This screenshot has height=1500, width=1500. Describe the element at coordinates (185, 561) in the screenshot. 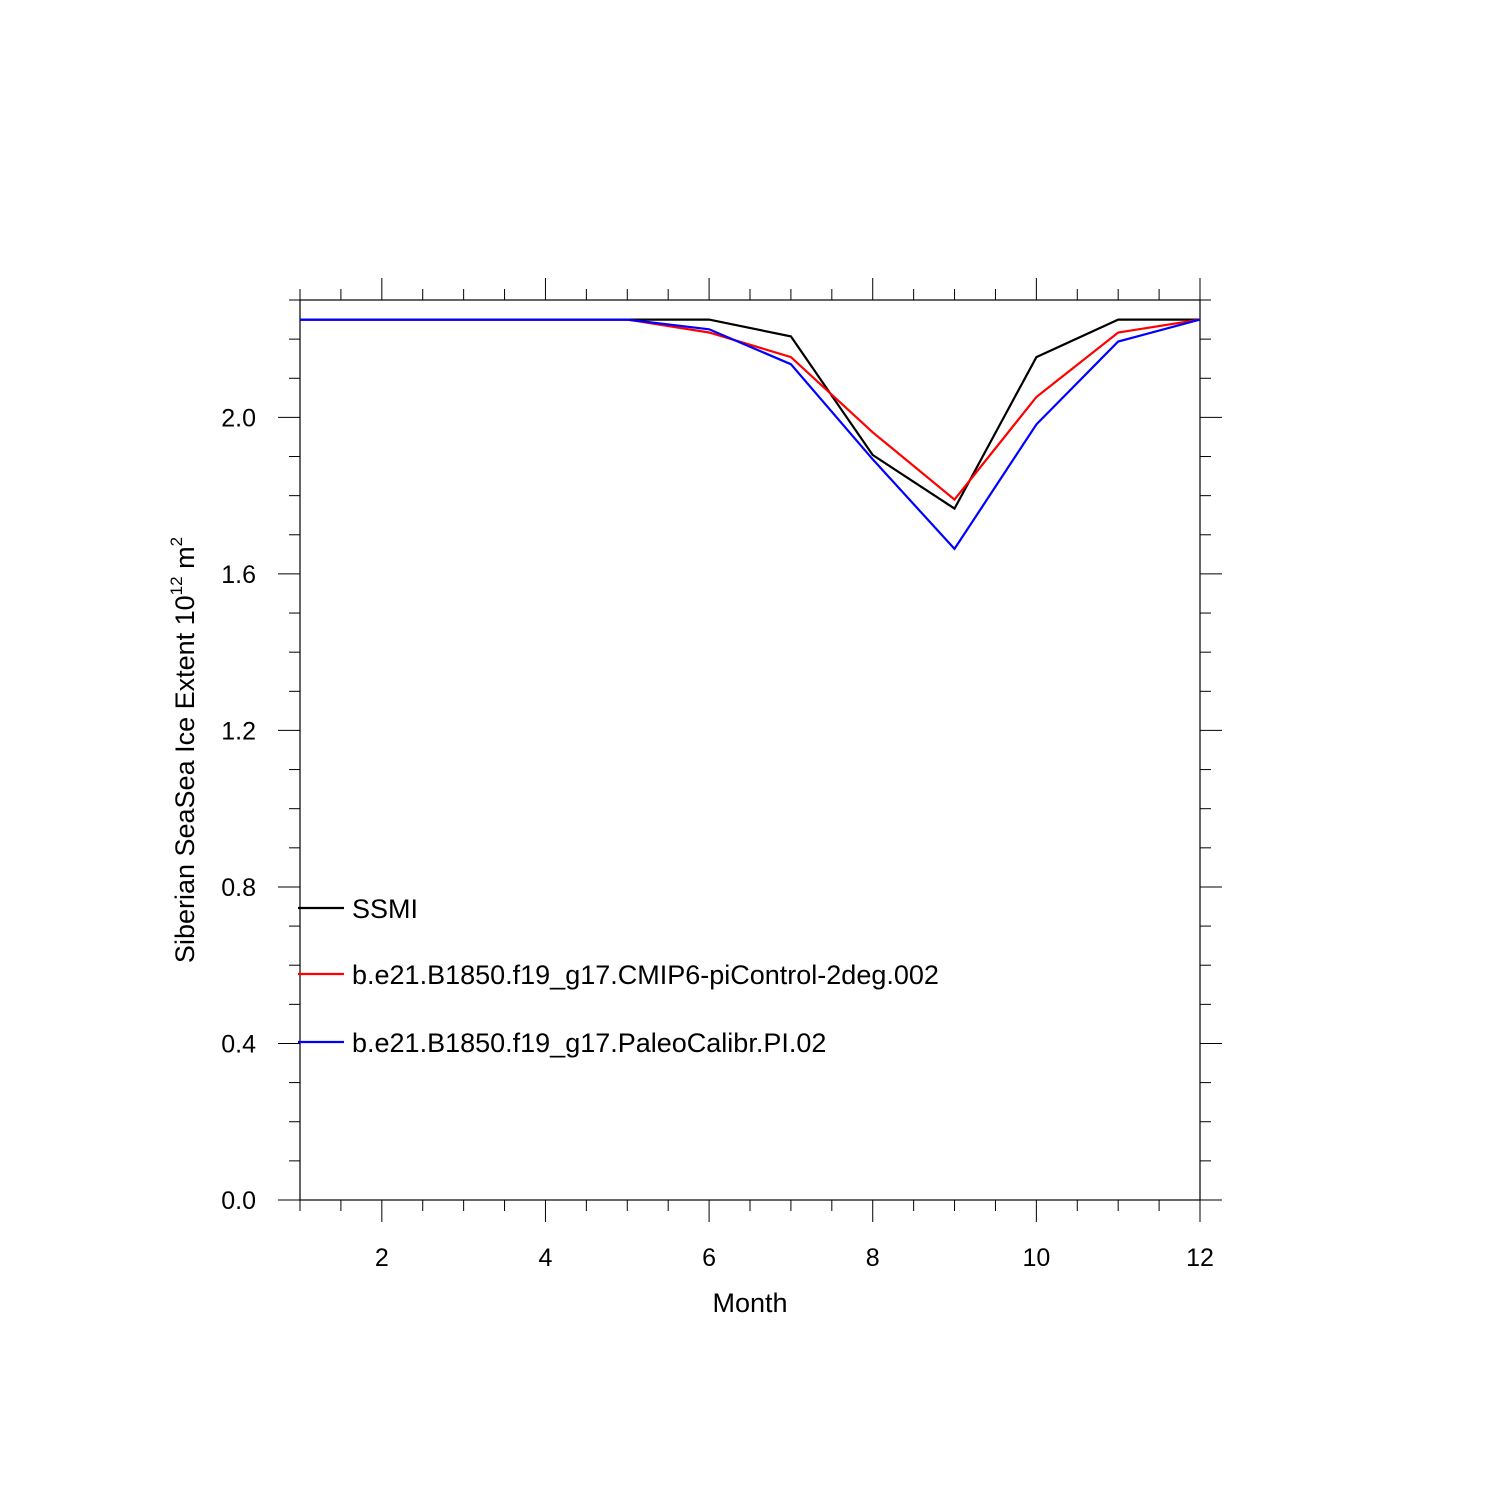

I see `y-axis-title-unit: m` at that location.